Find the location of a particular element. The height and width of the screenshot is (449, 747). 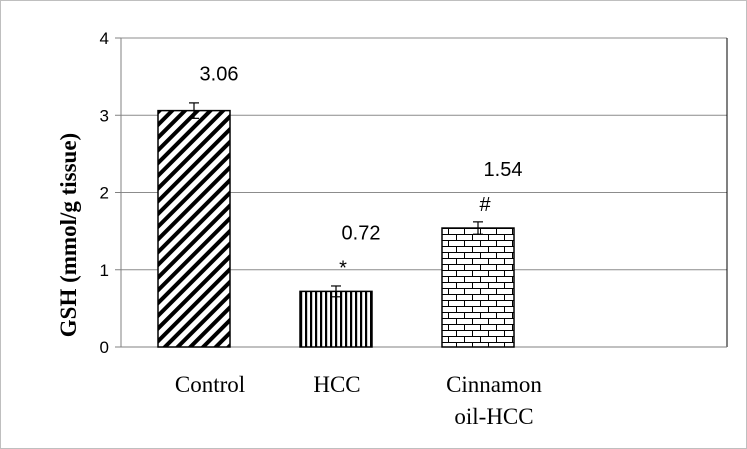

data-label-2: 1.54 is located at coordinates (503, 170).